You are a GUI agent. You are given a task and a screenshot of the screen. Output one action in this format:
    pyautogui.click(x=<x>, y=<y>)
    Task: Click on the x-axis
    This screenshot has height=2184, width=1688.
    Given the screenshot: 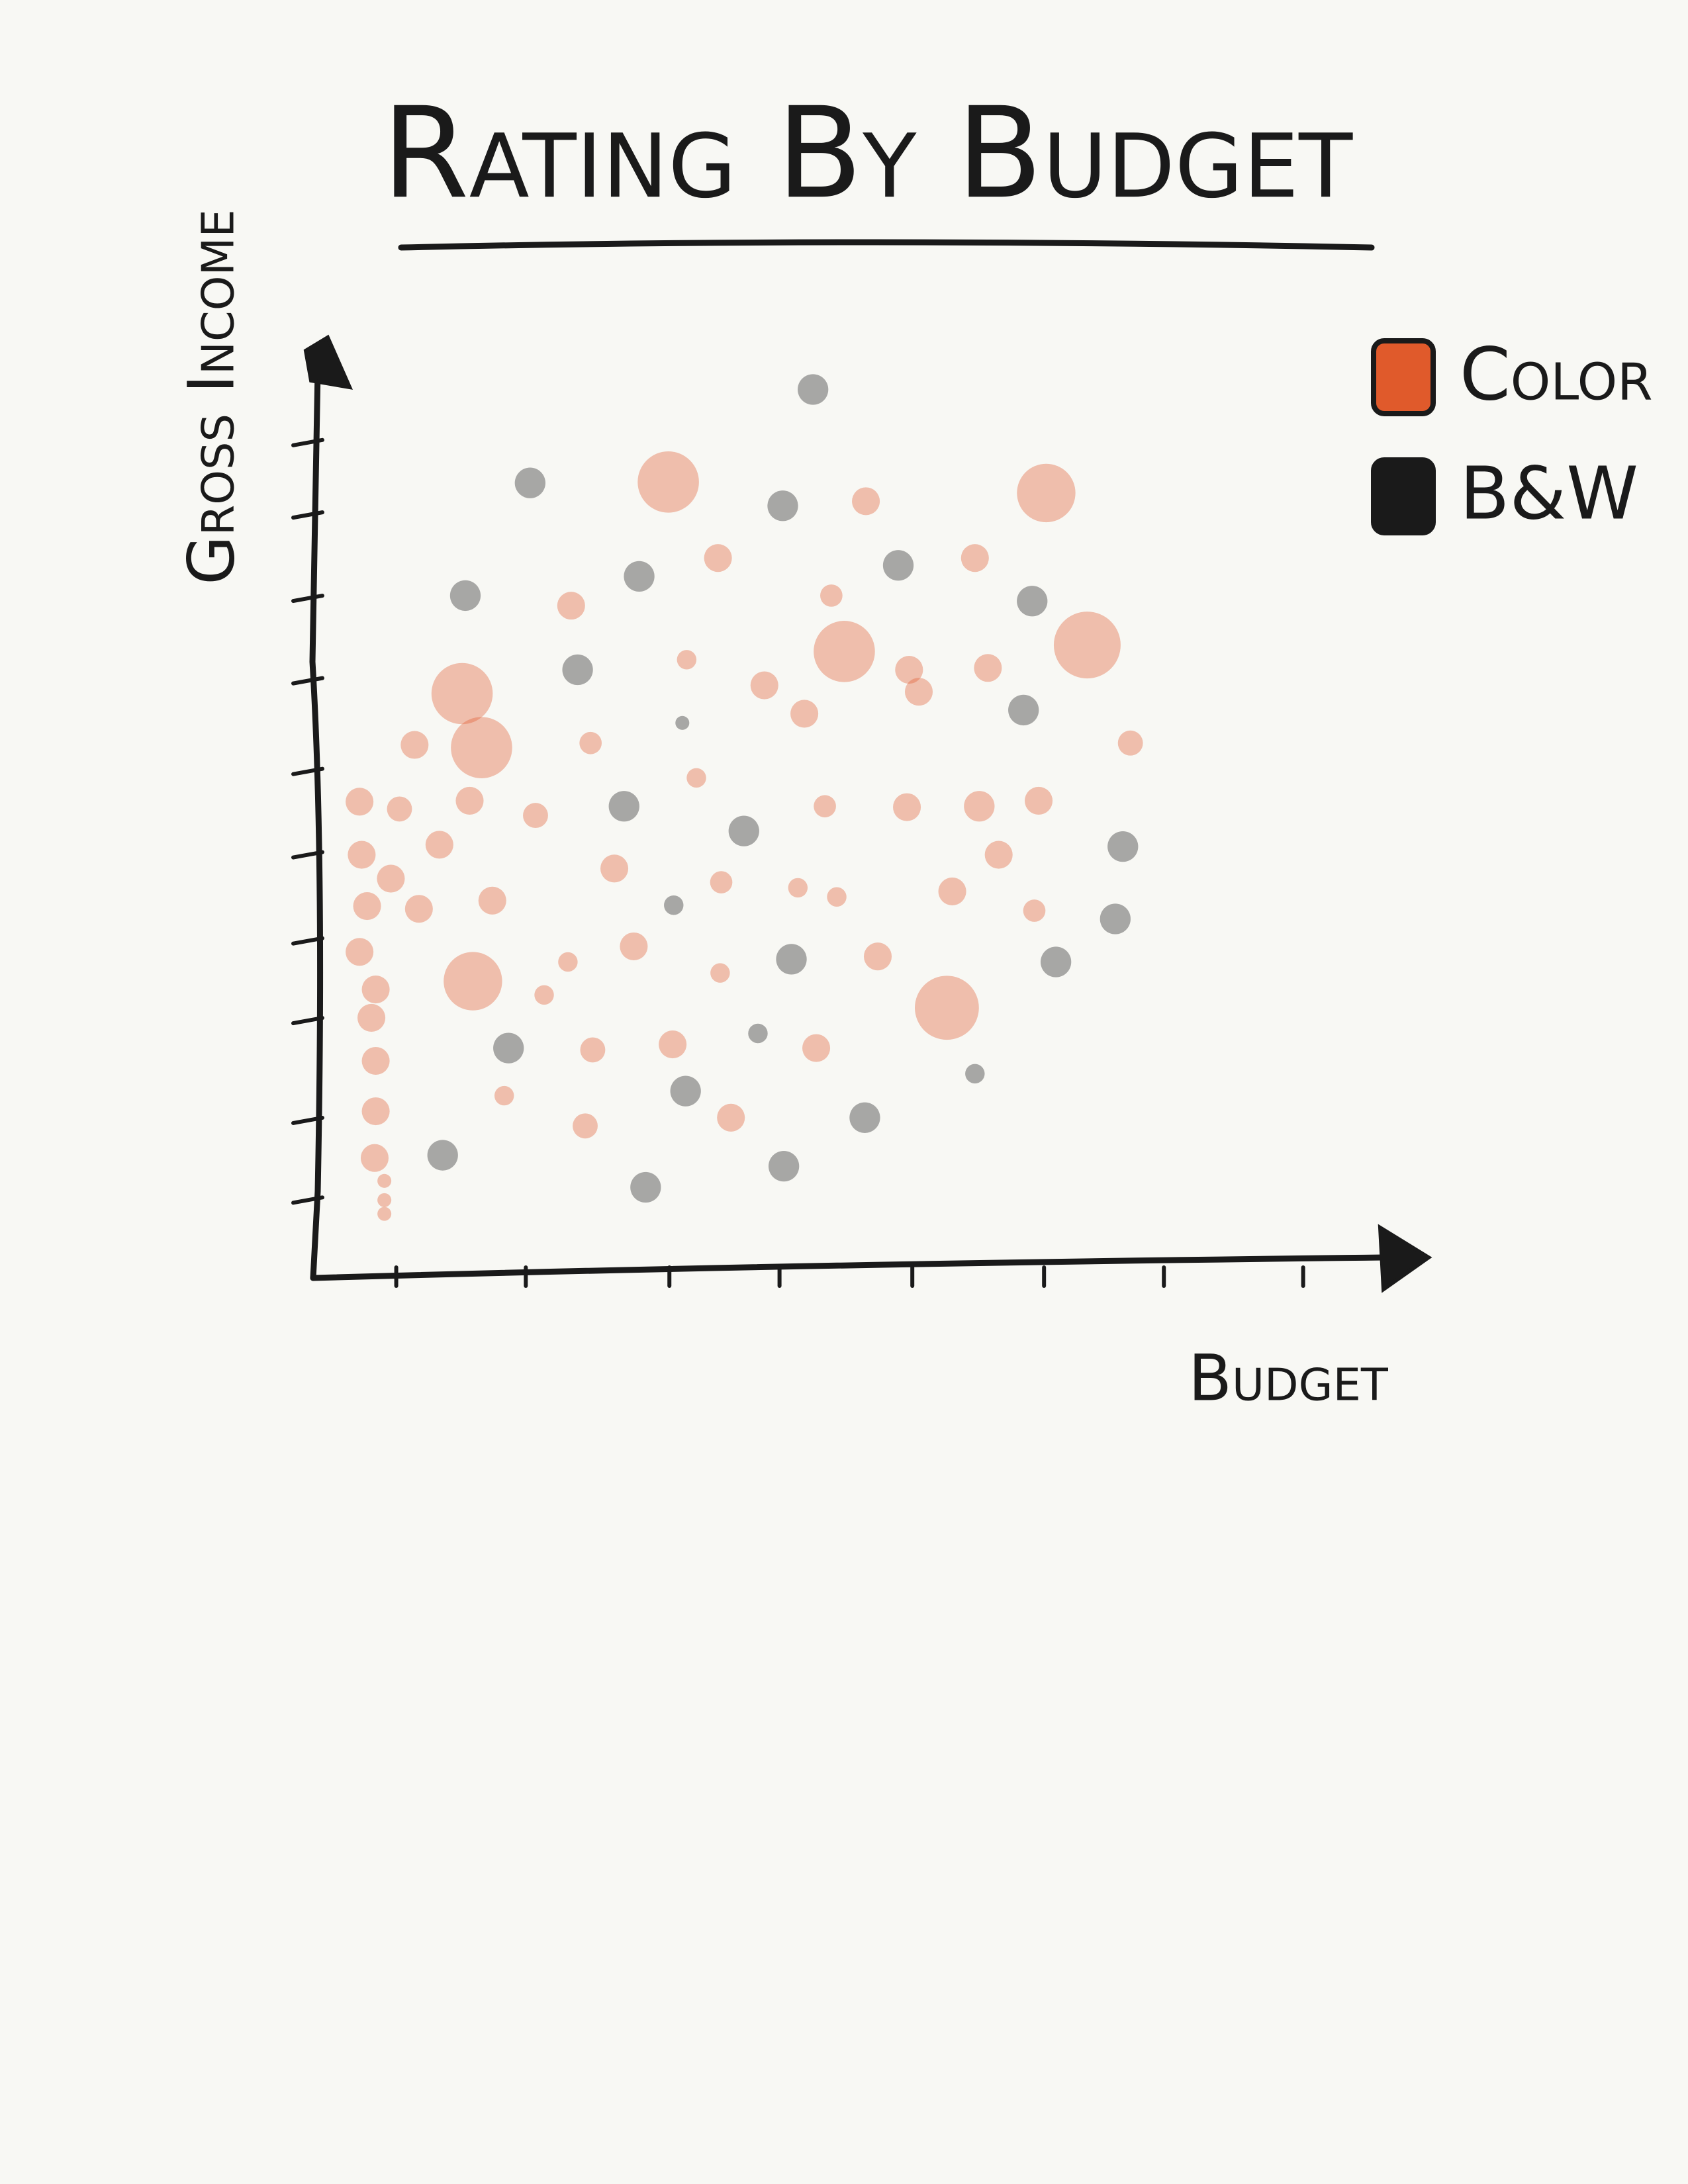 What is the action you would take?
    pyautogui.click(x=848, y=1267)
    